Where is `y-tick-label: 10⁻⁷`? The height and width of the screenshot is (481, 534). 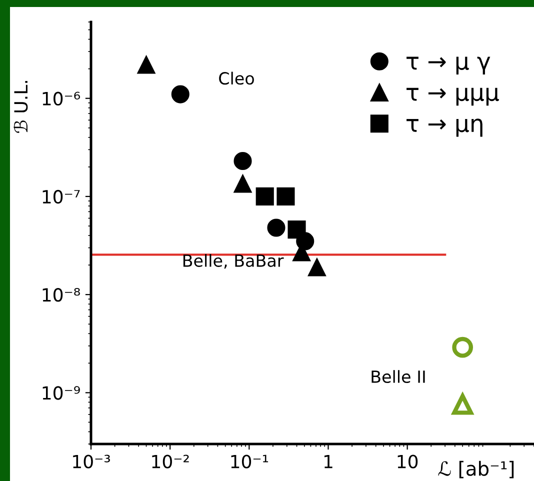
y-tick-label: 10⁻⁷ is located at coordinates (61, 197).